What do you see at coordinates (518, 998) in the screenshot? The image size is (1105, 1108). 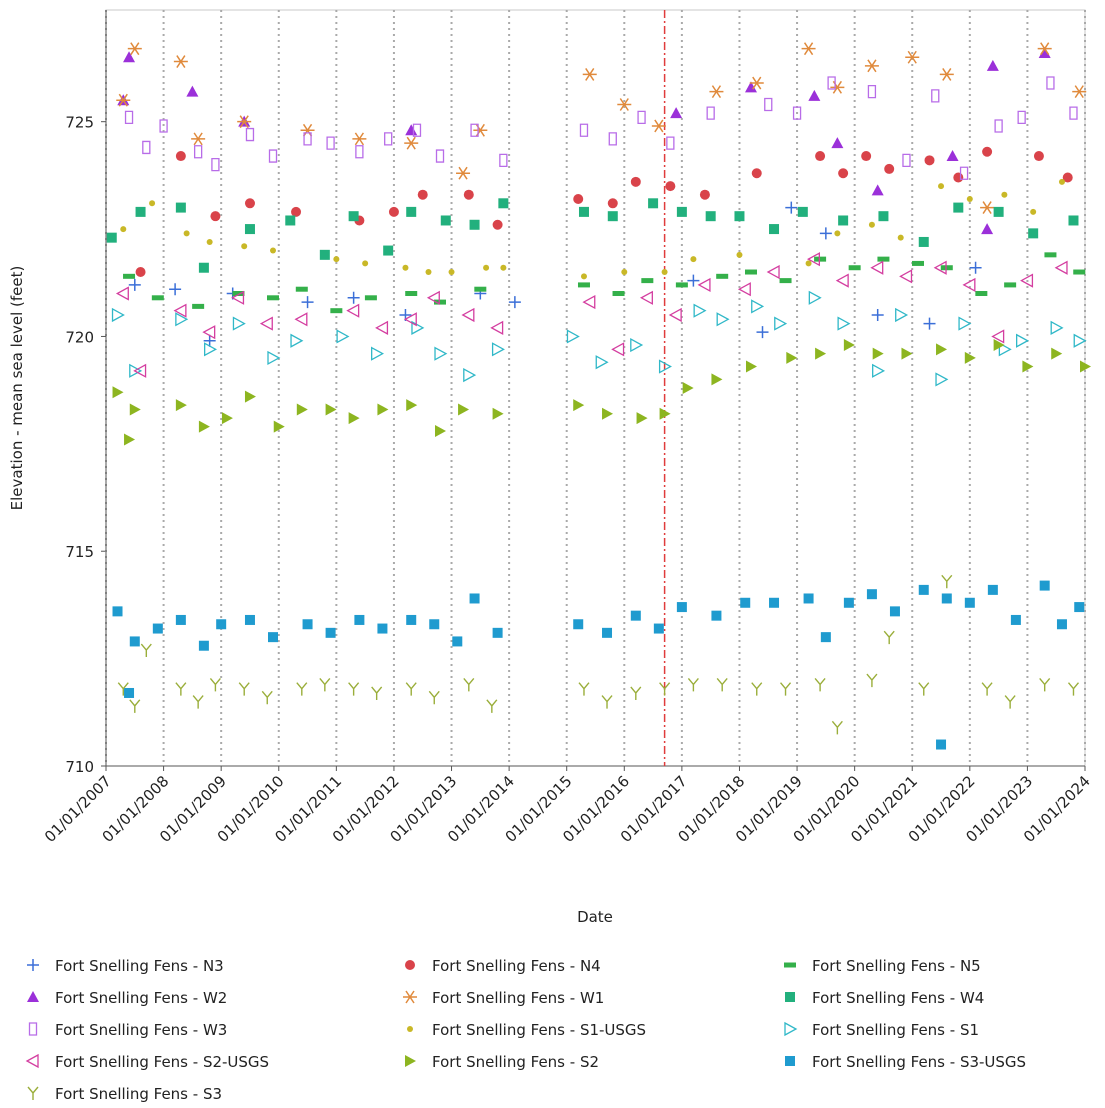 I see `legend-label: Fort Snelling Fens - W1` at bounding box center [518, 998].